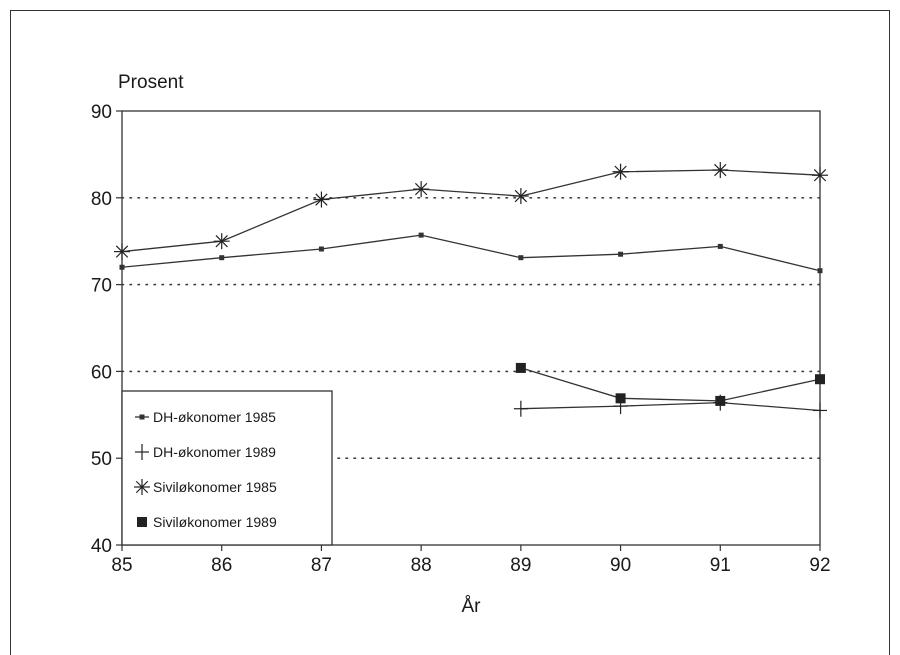 This screenshot has height=655, width=900. I want to click on x-axis-ticks: 85 86 87 88 89 90 91 92, so click(471, 560).